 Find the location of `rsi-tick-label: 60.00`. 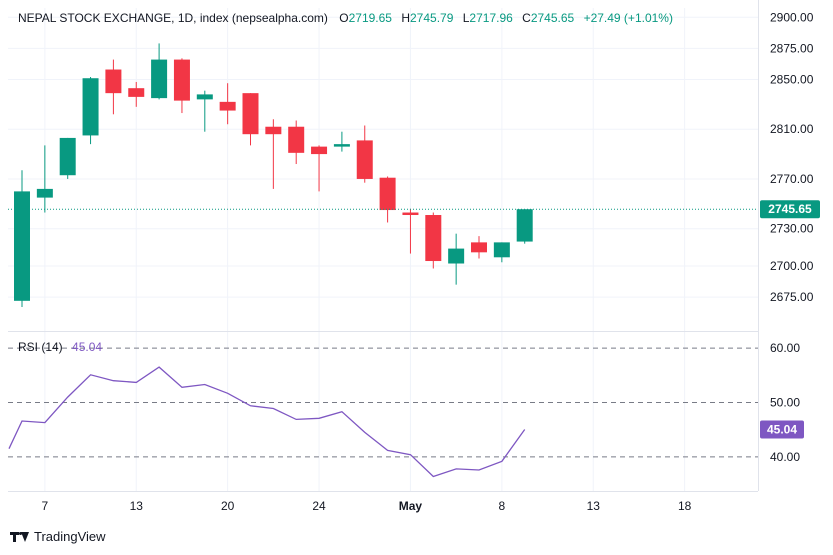

rsi-tick-label: 60.00 is located at coordinates (785, 348).